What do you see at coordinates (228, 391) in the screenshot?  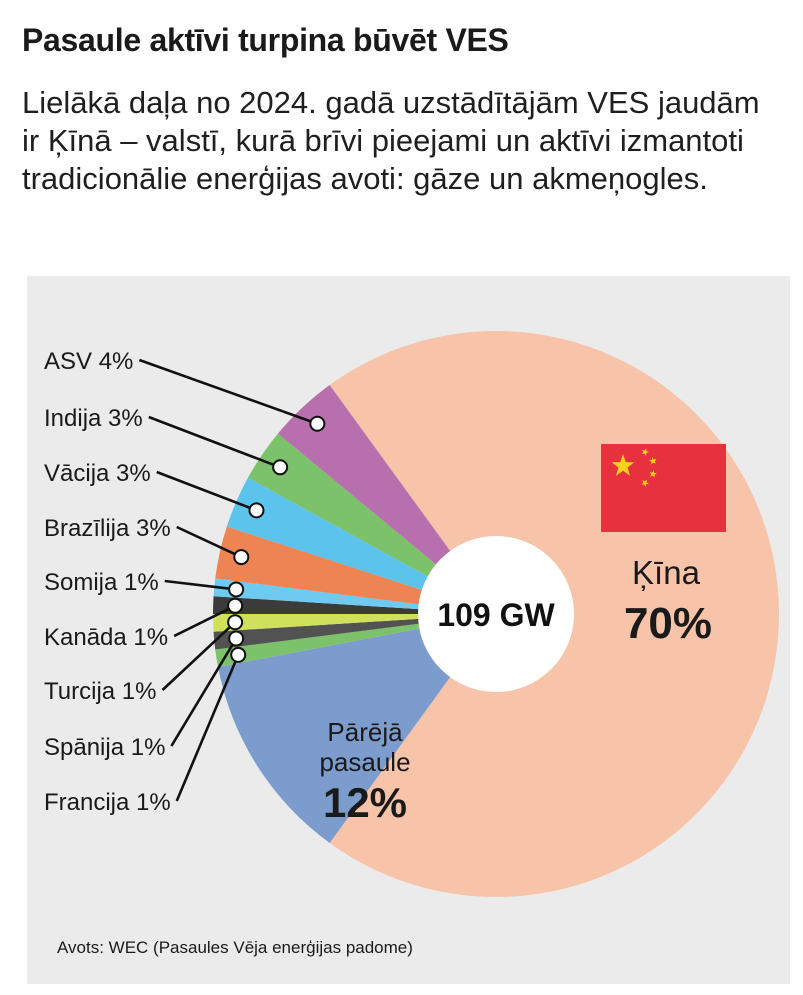 I see `leader-asv` at bounding box center [228, 391].